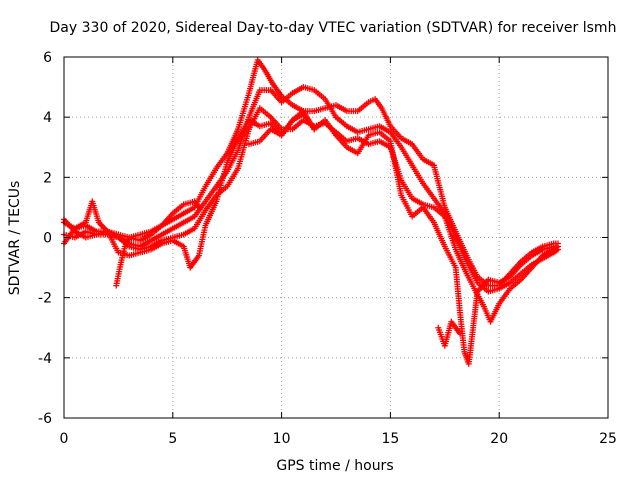  Describe the element at coordinates (390, 439) in the screenshot. I see `x-tick-label: 15` at that location.